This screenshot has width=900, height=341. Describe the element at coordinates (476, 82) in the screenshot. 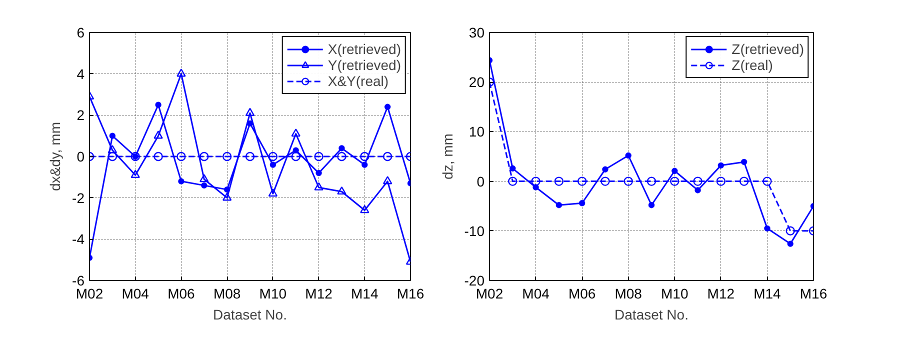

I see `y-tick-label: 20` at that location.